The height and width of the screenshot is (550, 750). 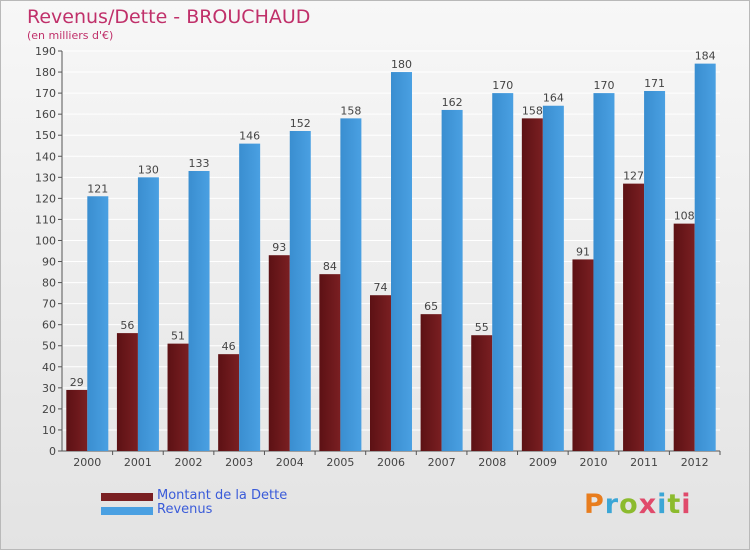 I want to click on data-label-revenus: 162, so click(x=452, y=102).